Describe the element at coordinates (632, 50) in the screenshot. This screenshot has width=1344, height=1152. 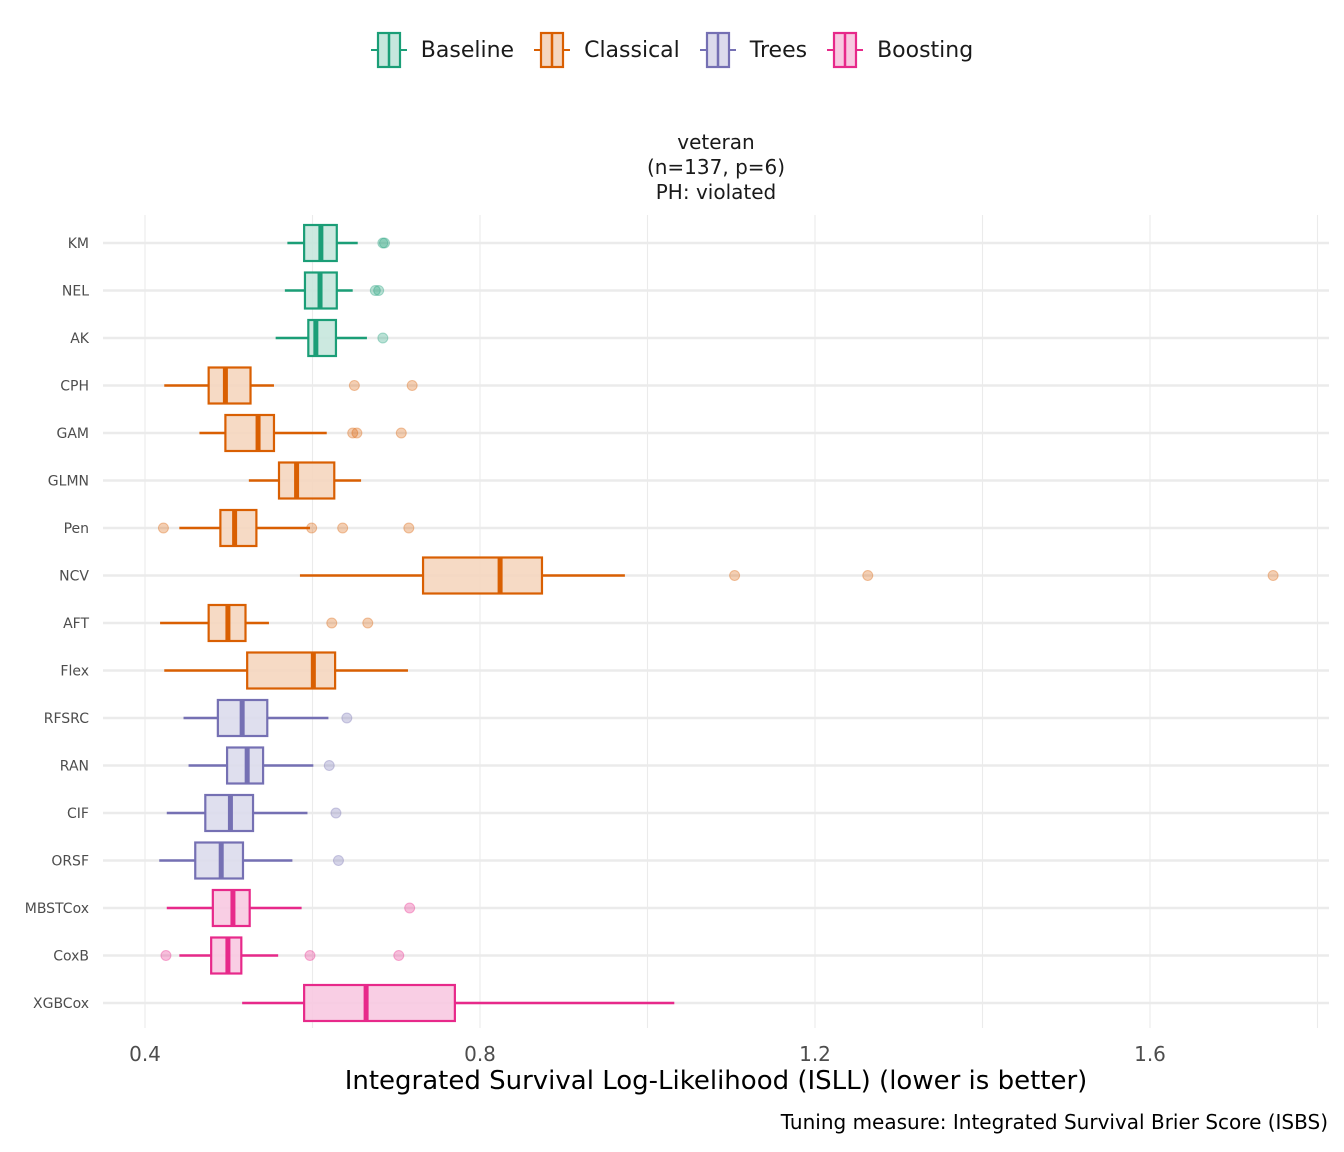
I see `legend-label: Classical` at that location.